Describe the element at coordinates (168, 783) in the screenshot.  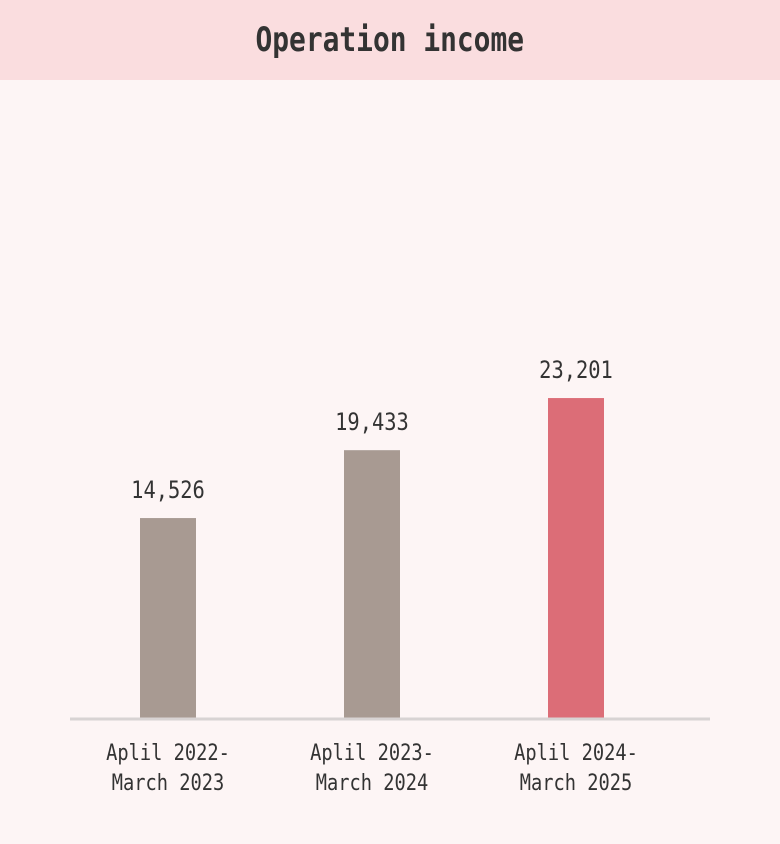
I see `category-label-1-line-2: March 2023` at that location.